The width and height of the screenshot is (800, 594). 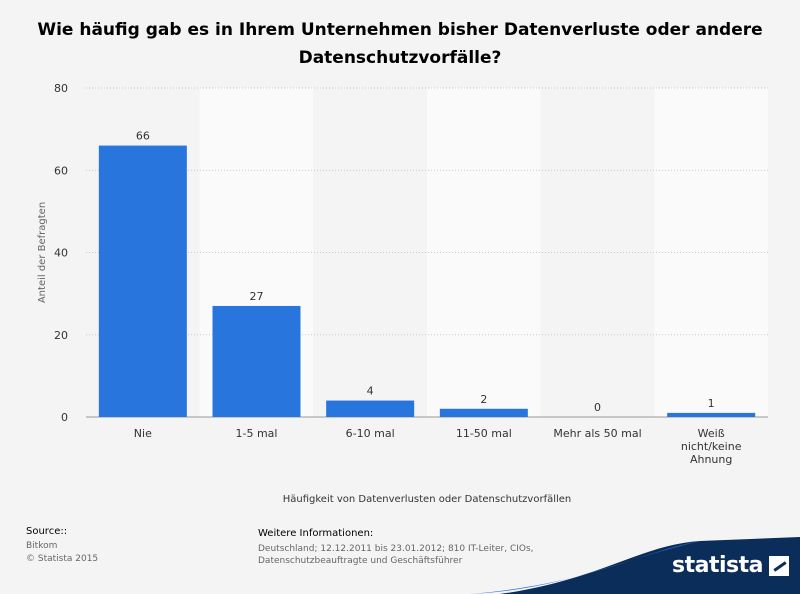 What do you see at coordinates (778, 565) in the screenshot?
I see `statista-logo-icon` at bounding box center [778, 565].